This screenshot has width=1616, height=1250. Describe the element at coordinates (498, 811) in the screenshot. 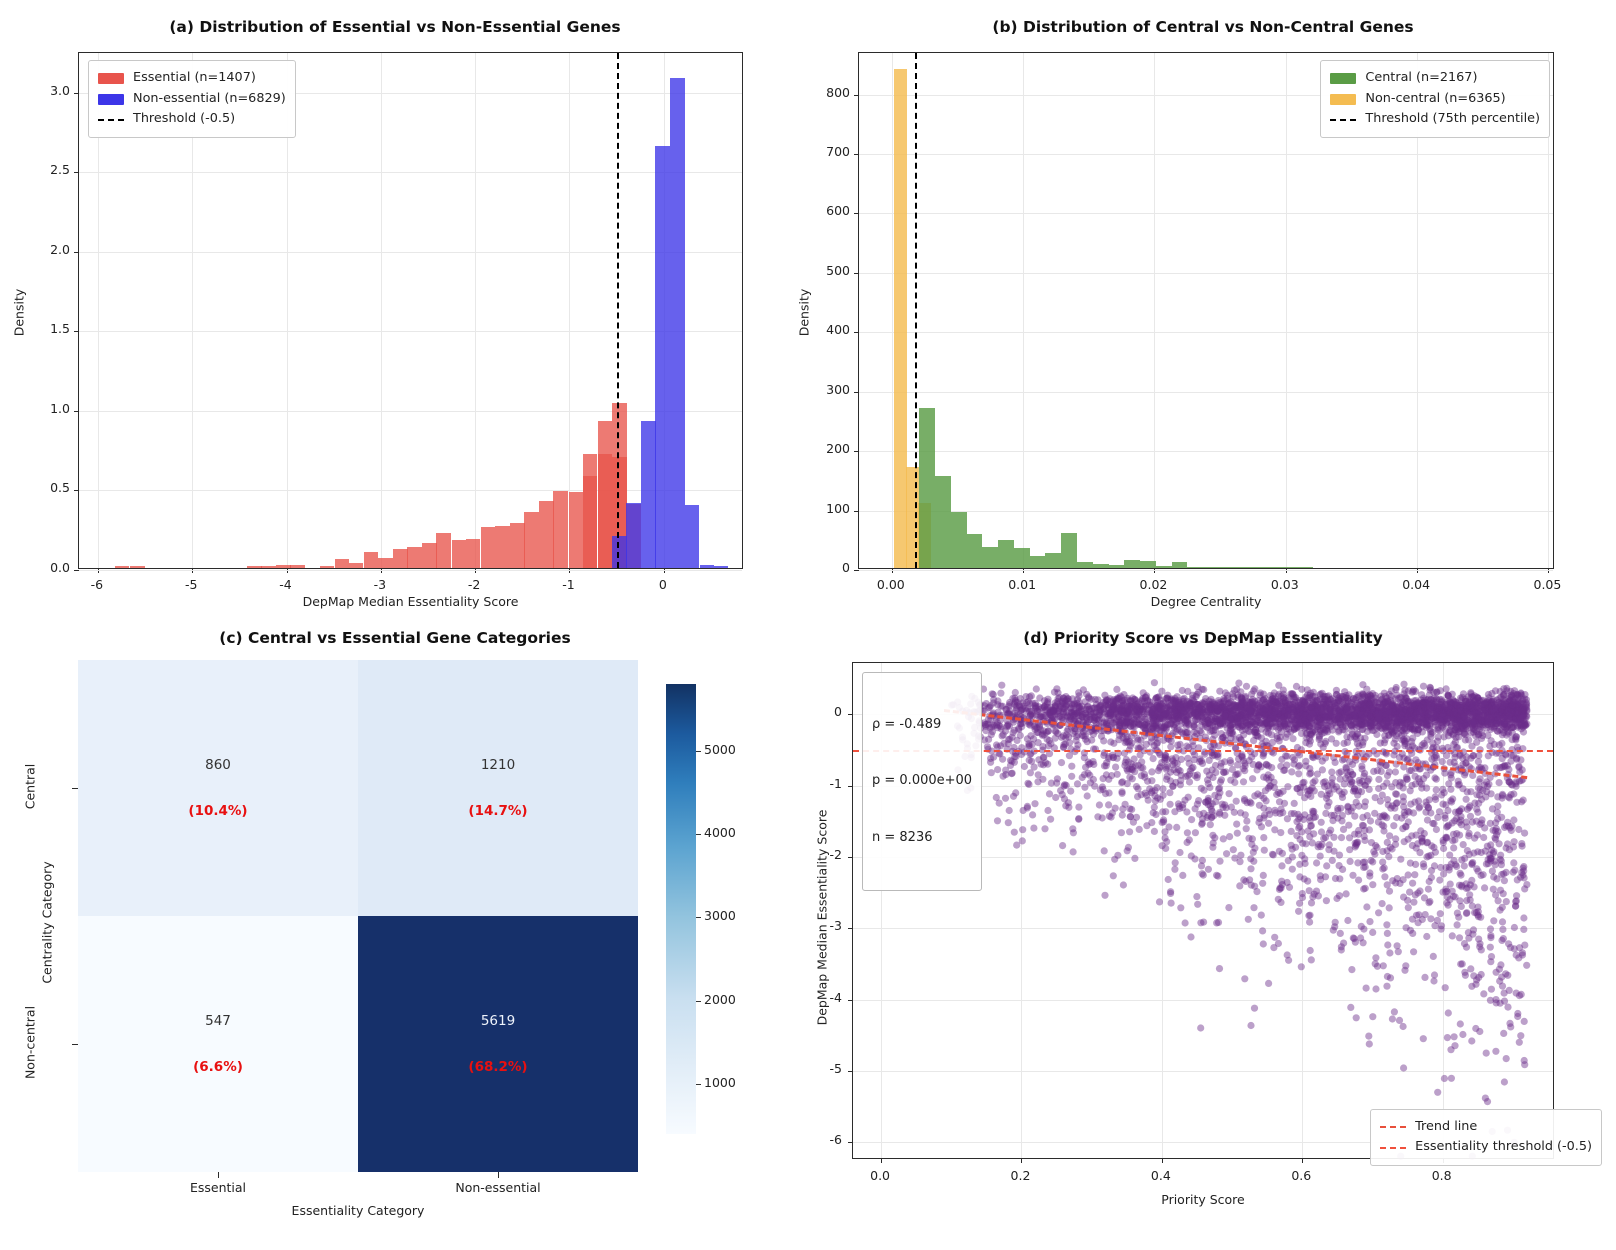

I see `heatmap-cell-percent: (14.7%)` at that location.